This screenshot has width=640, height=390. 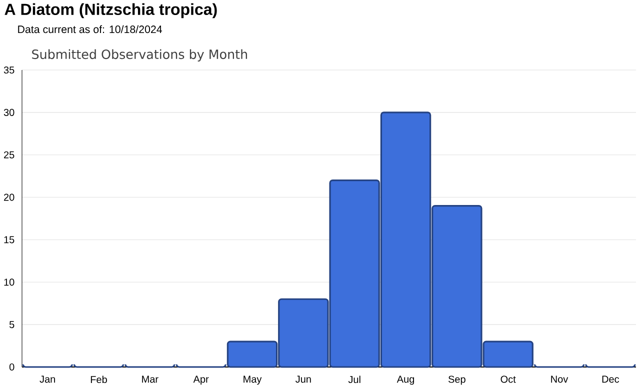 What do you see at coordinates (303, 379) in the screenshot?
I see `x-tick-label: Jun` at bounding box center [303, 379].